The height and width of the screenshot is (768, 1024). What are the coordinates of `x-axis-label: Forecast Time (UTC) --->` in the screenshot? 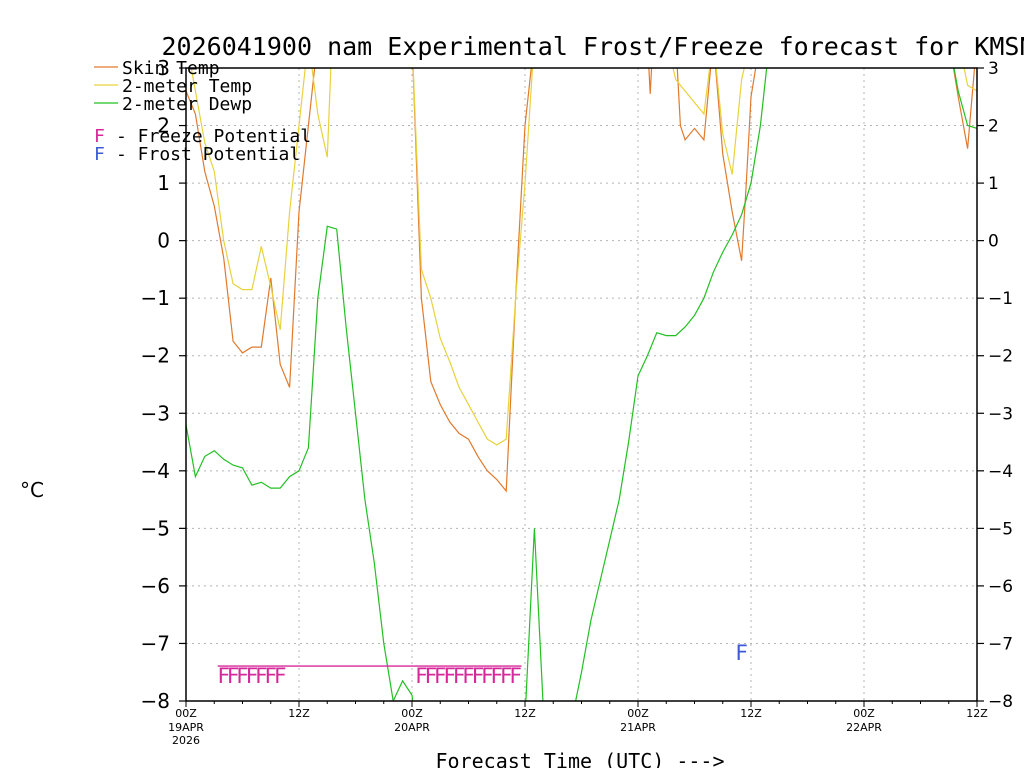 It's located at (580, 758).